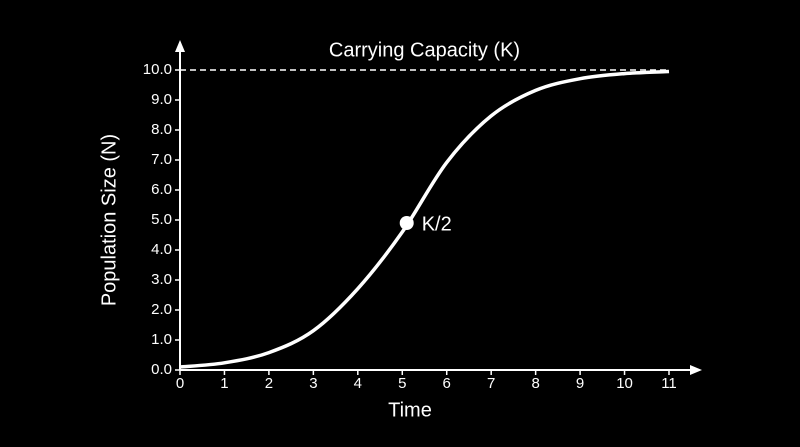 This screenshot has width=800, height=447. I want to click on x-tick-label: 10, so click(624, 383).